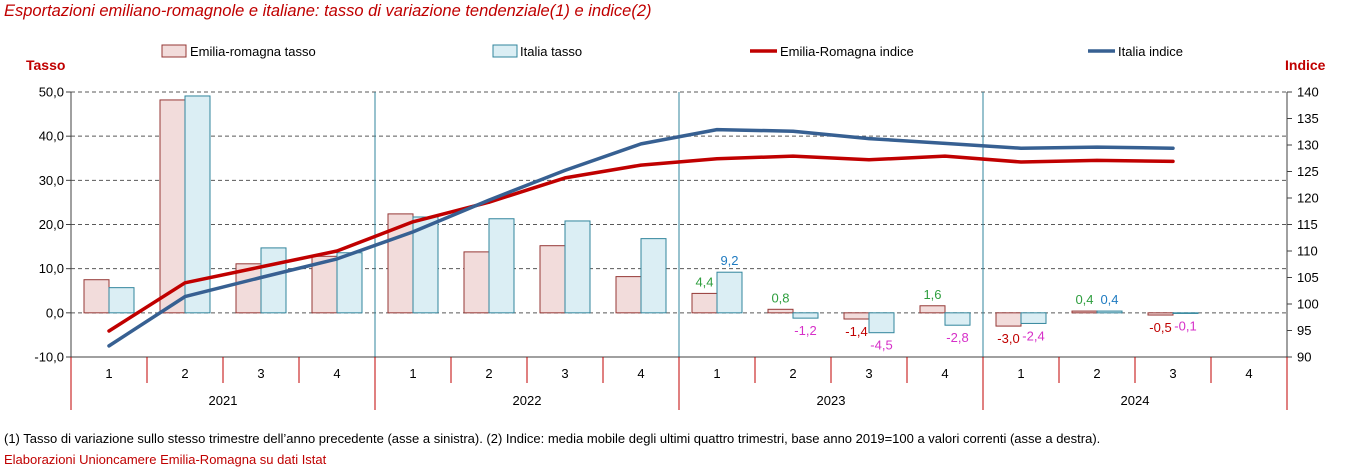 Image resolution: width=1346 pixels, height=469 pixels. I want to click on legend-item-italia-indice: Italia indice, so click(1135, 51).